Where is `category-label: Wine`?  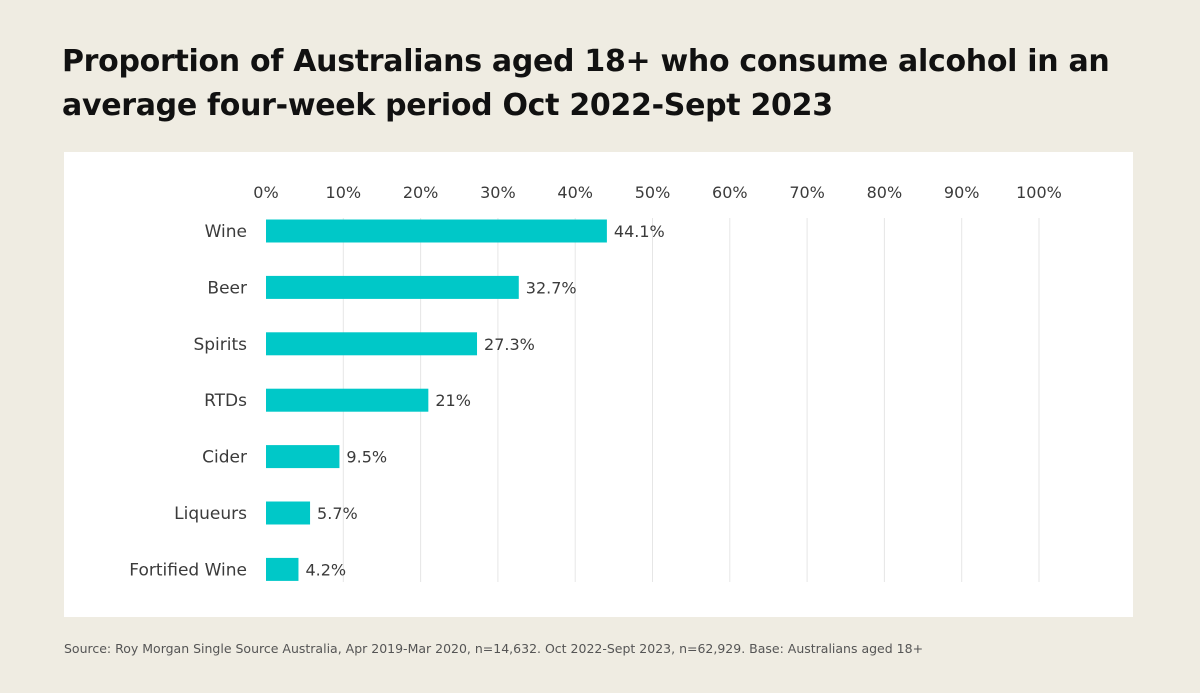
category-label: Wine is located at coordinates (226, 232).